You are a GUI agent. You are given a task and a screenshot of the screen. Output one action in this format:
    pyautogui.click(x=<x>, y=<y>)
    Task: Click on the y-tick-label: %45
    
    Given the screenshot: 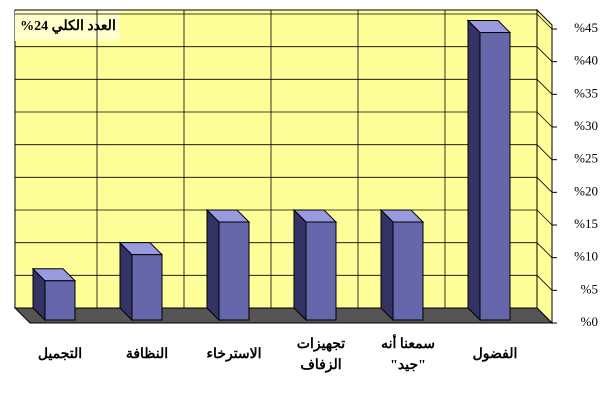 What is the action you would take?
    pyautogui.click(x=586, y=27)
    